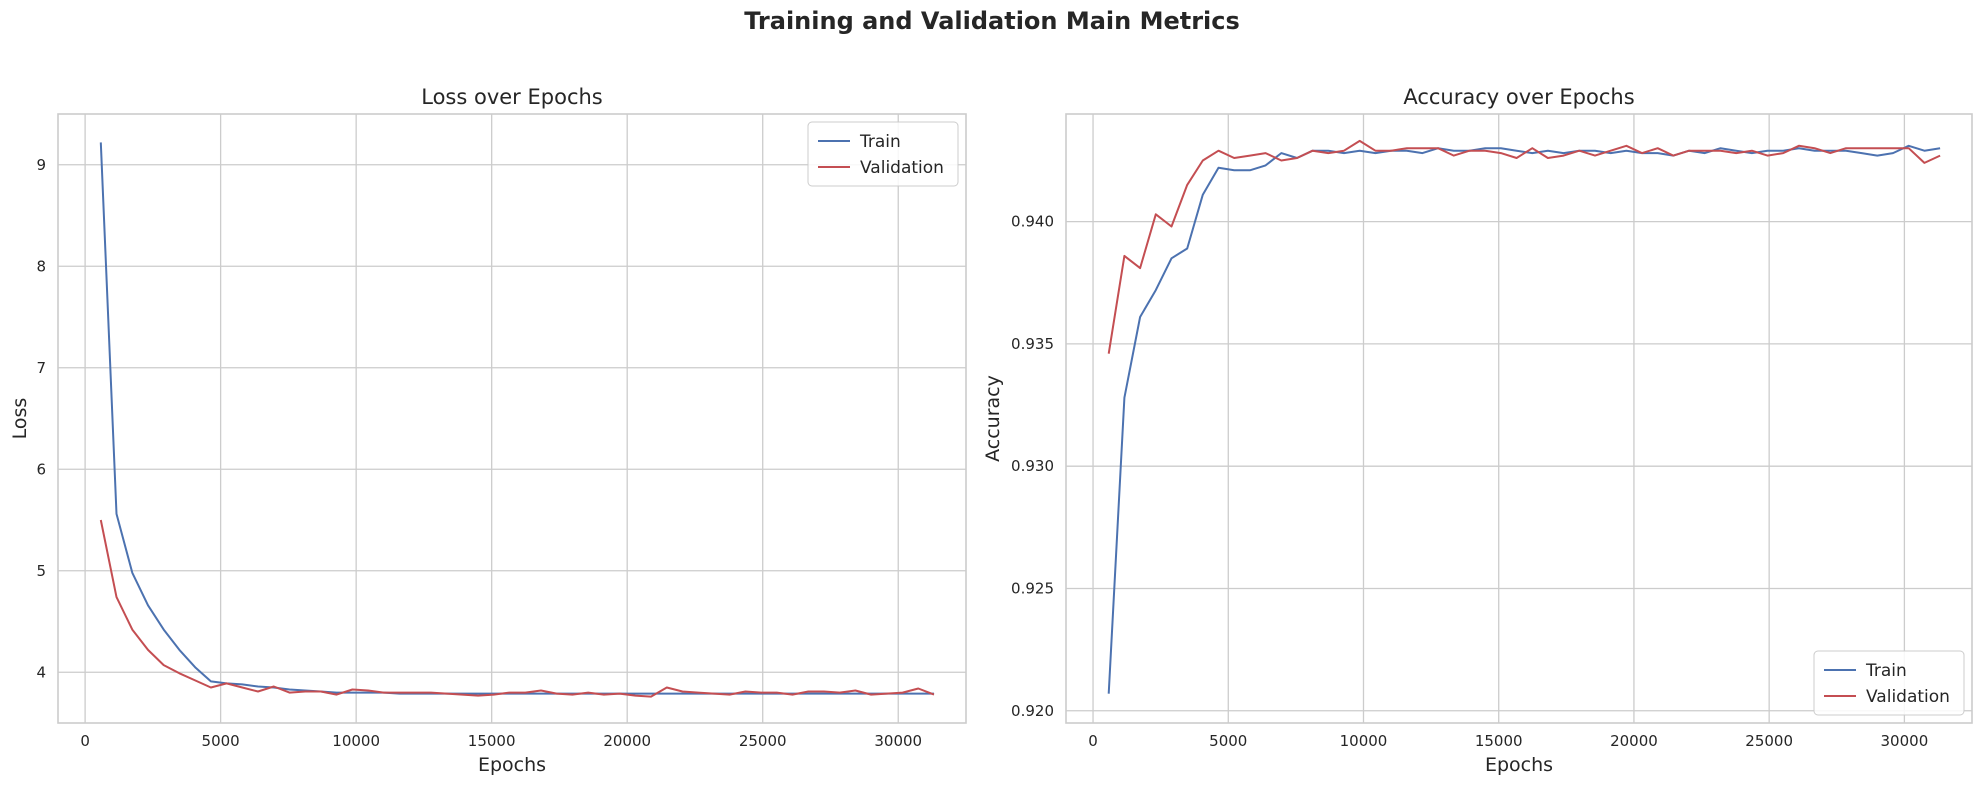  What do you see at coordinates (41, 469) in the screenshot?
I see `loss-y-tick-label: 6` at bounding box center [41, 469].